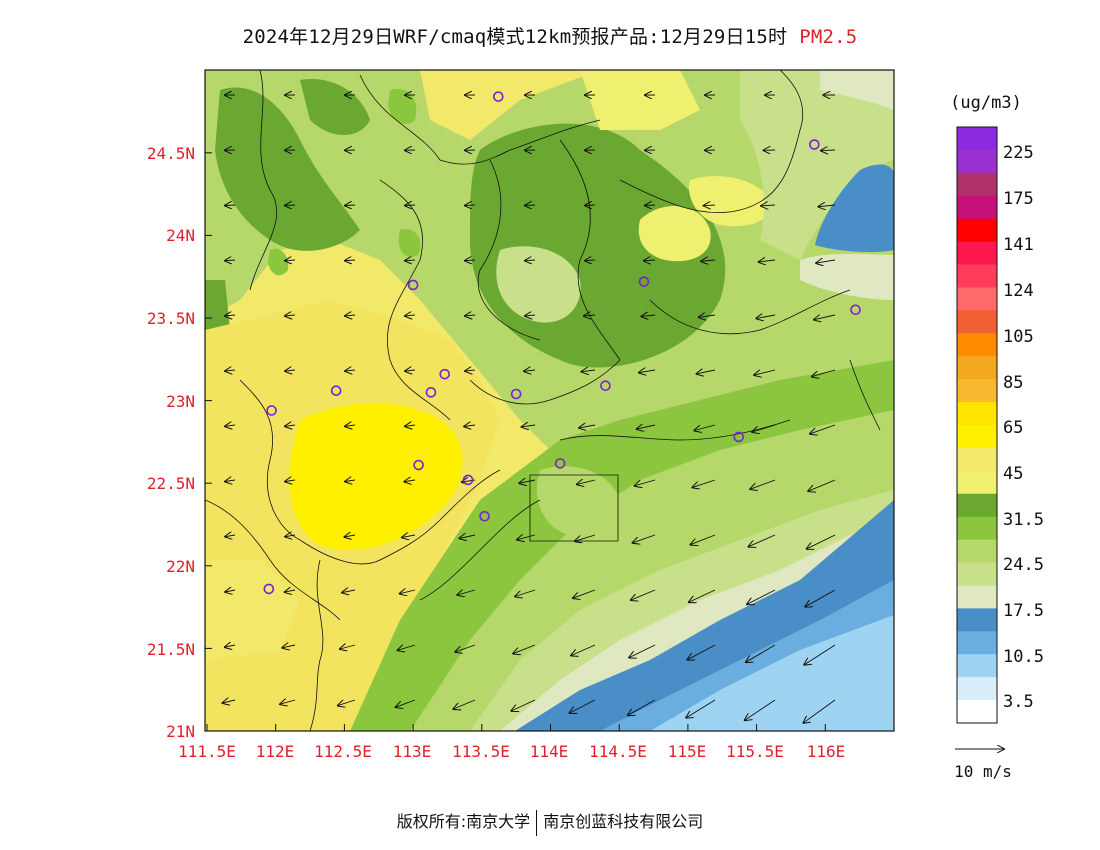 The width and height of the screenshot is (1100, 850). Describe the element at coordinates (171, 153) in the screenshot. I see `lat-label: 24.5N` at that location.